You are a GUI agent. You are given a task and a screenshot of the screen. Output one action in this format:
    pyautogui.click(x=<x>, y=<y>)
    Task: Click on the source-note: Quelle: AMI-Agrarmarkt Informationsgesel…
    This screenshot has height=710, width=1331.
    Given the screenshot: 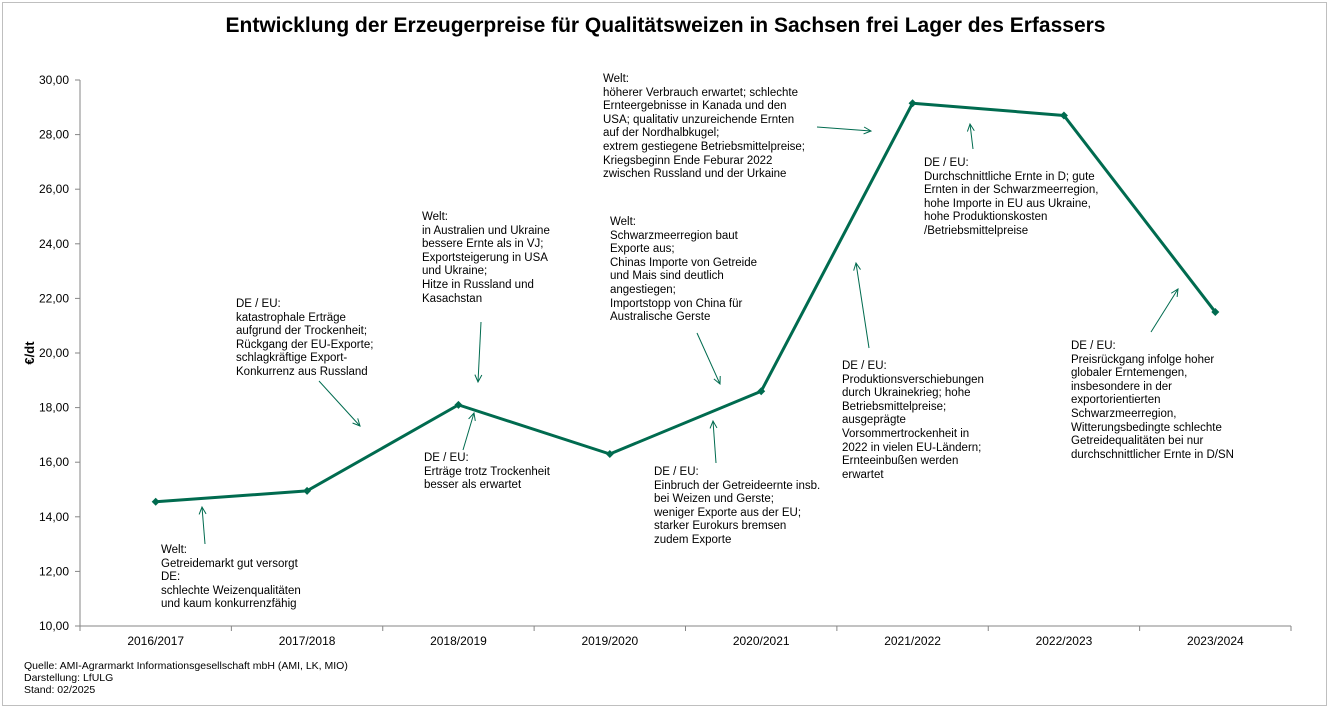 What is the action you would take?
    pyautogui.click(x=186, y=678)
    